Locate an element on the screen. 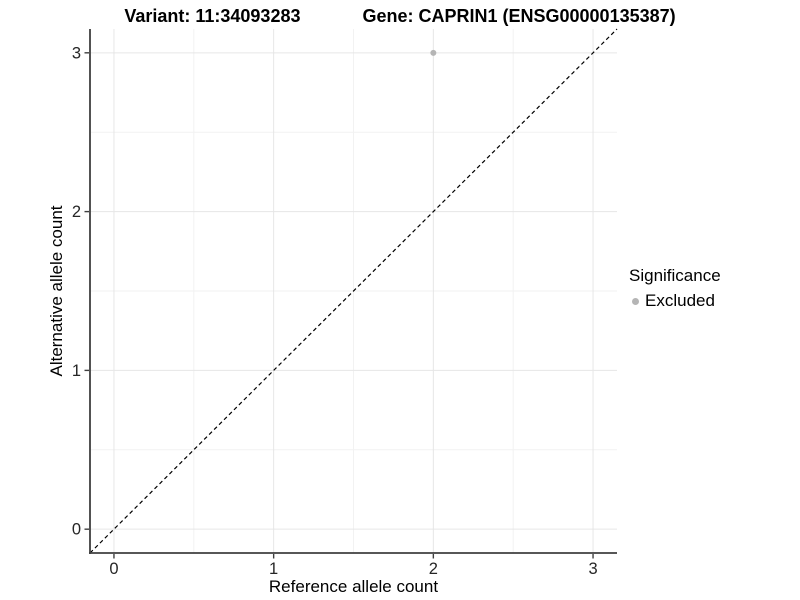 Image resolution: width=800 pixels, height=600 pixels. gene-title: Gene: CAPRIN1 (ENSG00000135387) is located at coordinates (519, 16).